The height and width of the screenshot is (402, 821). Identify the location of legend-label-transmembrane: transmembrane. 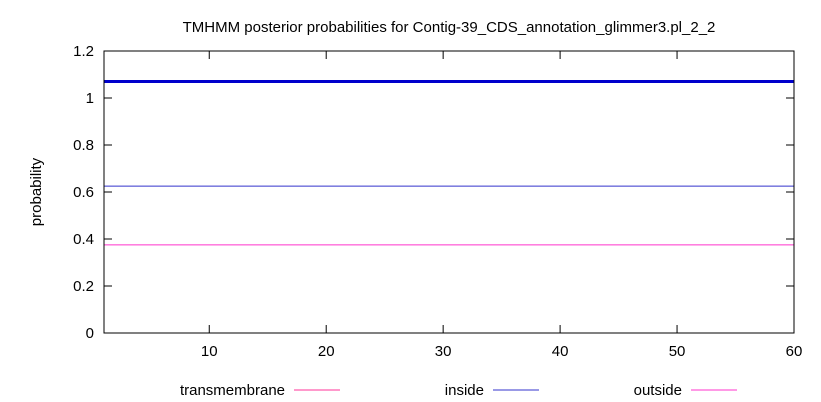
(232, 390).